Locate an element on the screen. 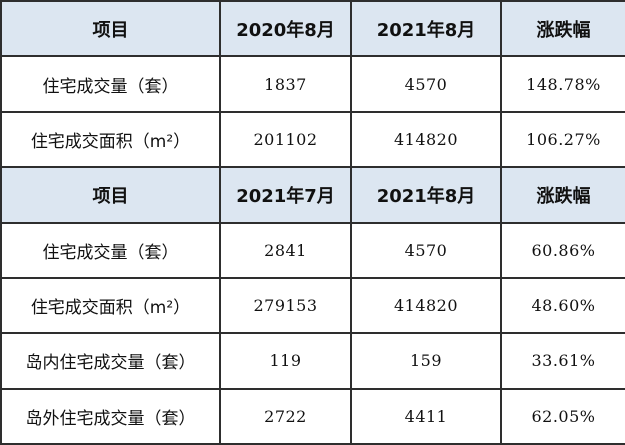  row-label-cell: 岛外住宅成交量（套） is located at coordinates (110, 416).